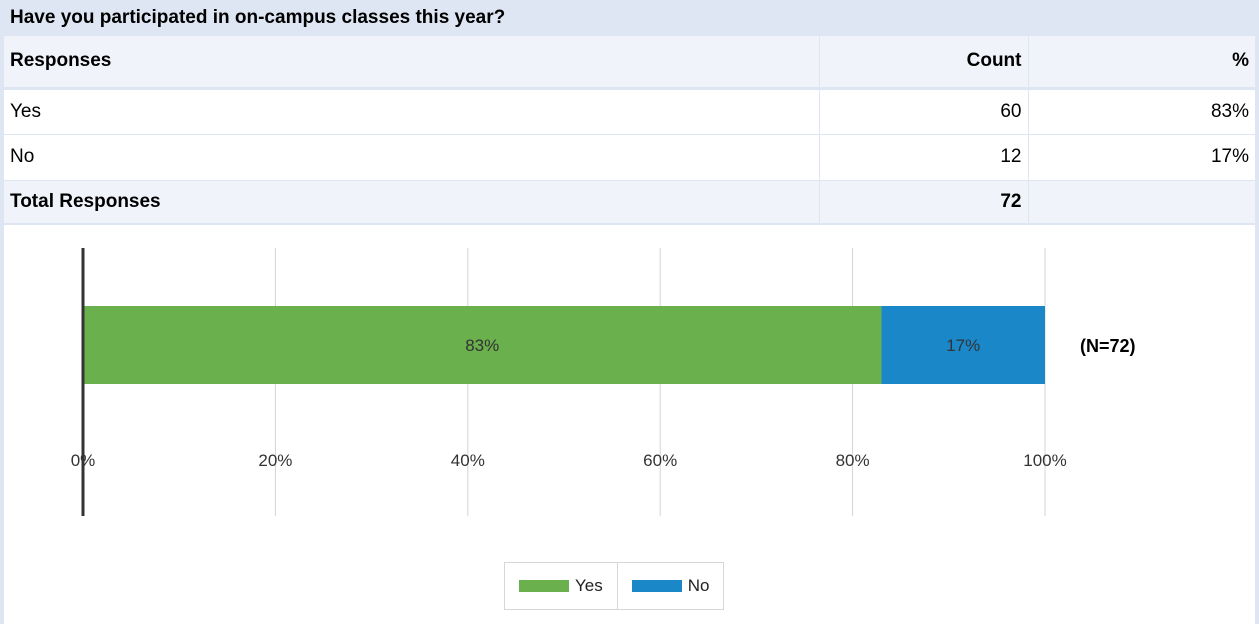 The height and width of the screenshot is (629, 1259). Describe the element at coordinates (1044, 460) in the screenshot. I see `x-tick-label: 100%` at that location.